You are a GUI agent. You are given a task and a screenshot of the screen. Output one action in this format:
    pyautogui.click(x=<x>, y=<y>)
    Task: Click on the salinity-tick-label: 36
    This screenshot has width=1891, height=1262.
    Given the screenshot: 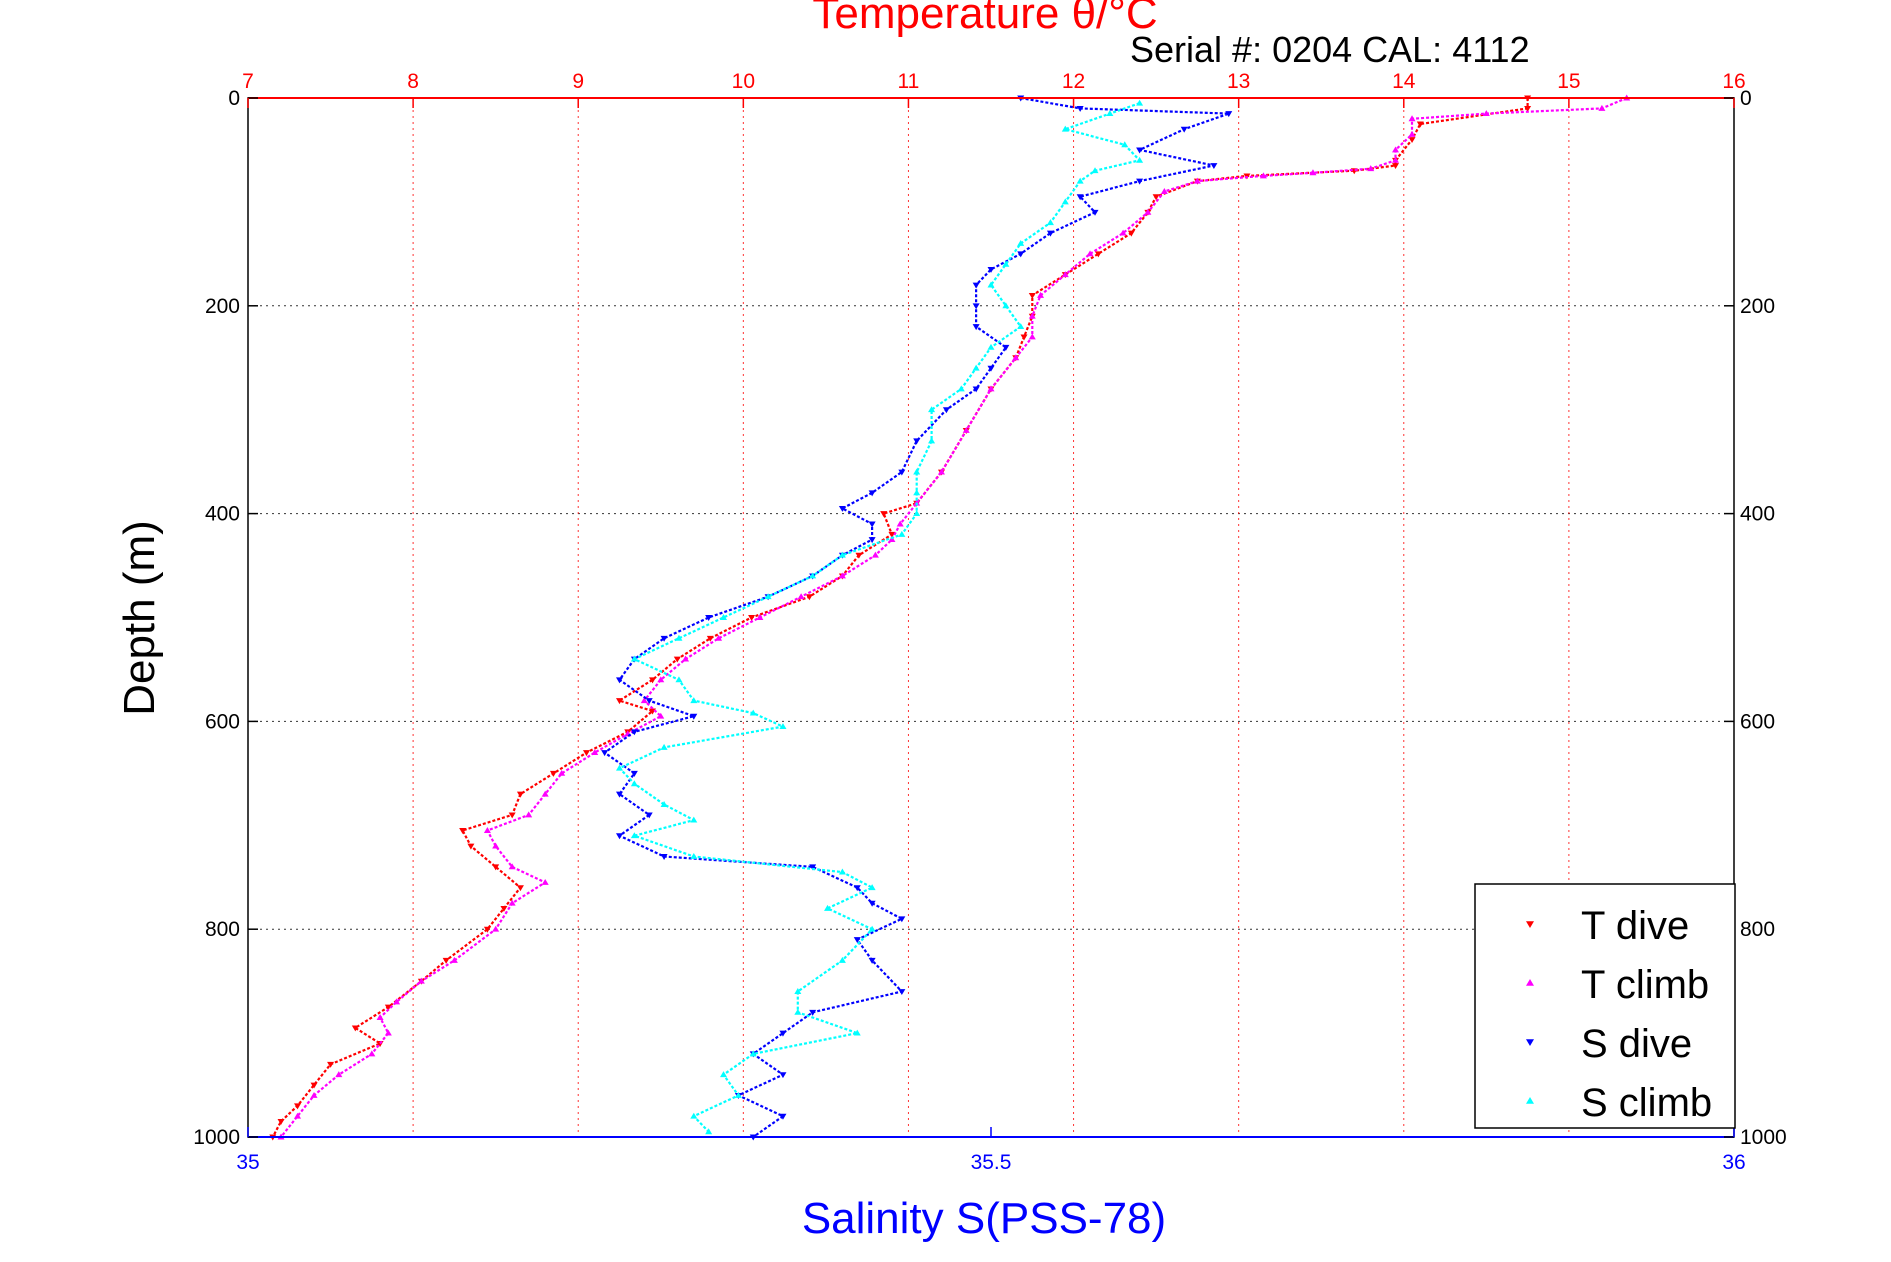 What is the action you would take?
    pyautogui.click(x=1733, y=1162)
    